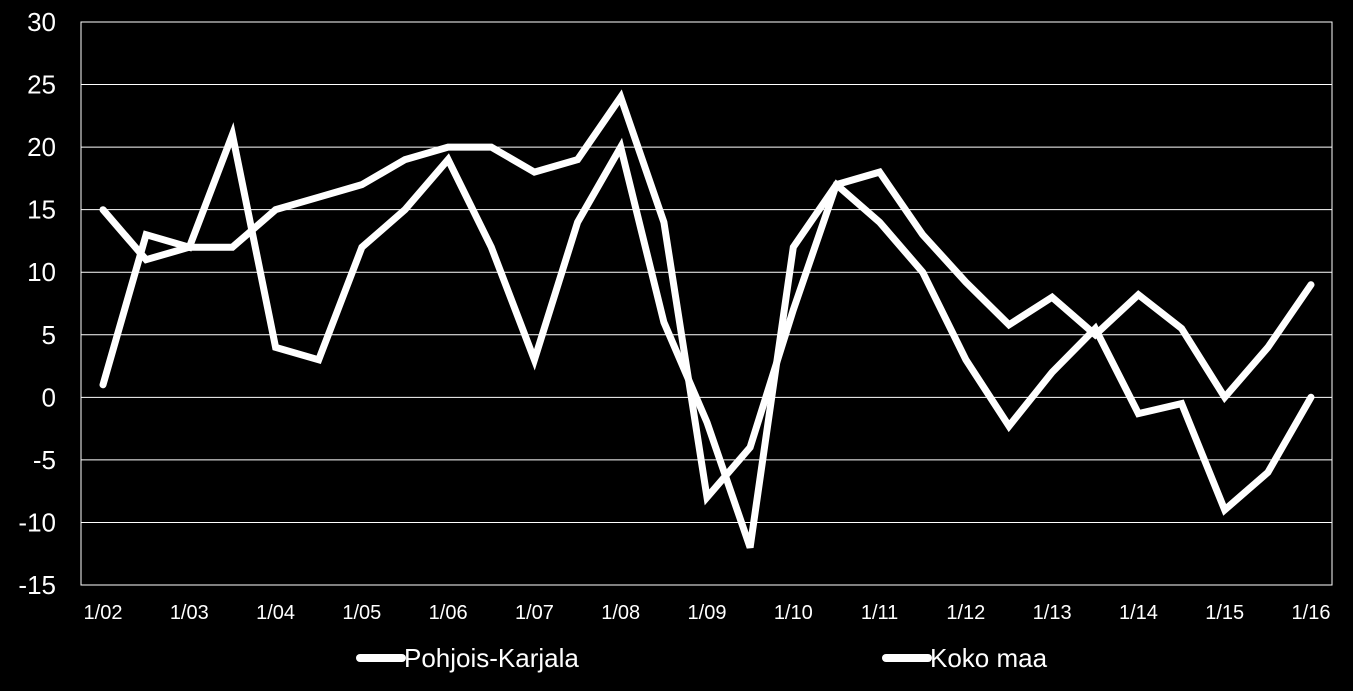 The width and height of the screenshot is (1353, 691). Describe the element at coordinates (103, 613) in the screenshot. I see `x-tick-label: 1/02` at that location.